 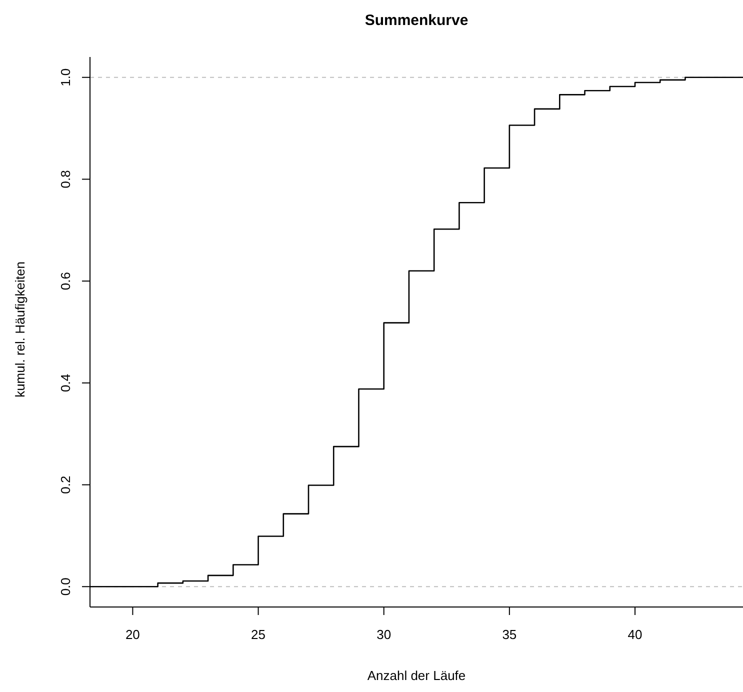 I want to click on y-tick-label: 0.8, so click(x=65, y=179).